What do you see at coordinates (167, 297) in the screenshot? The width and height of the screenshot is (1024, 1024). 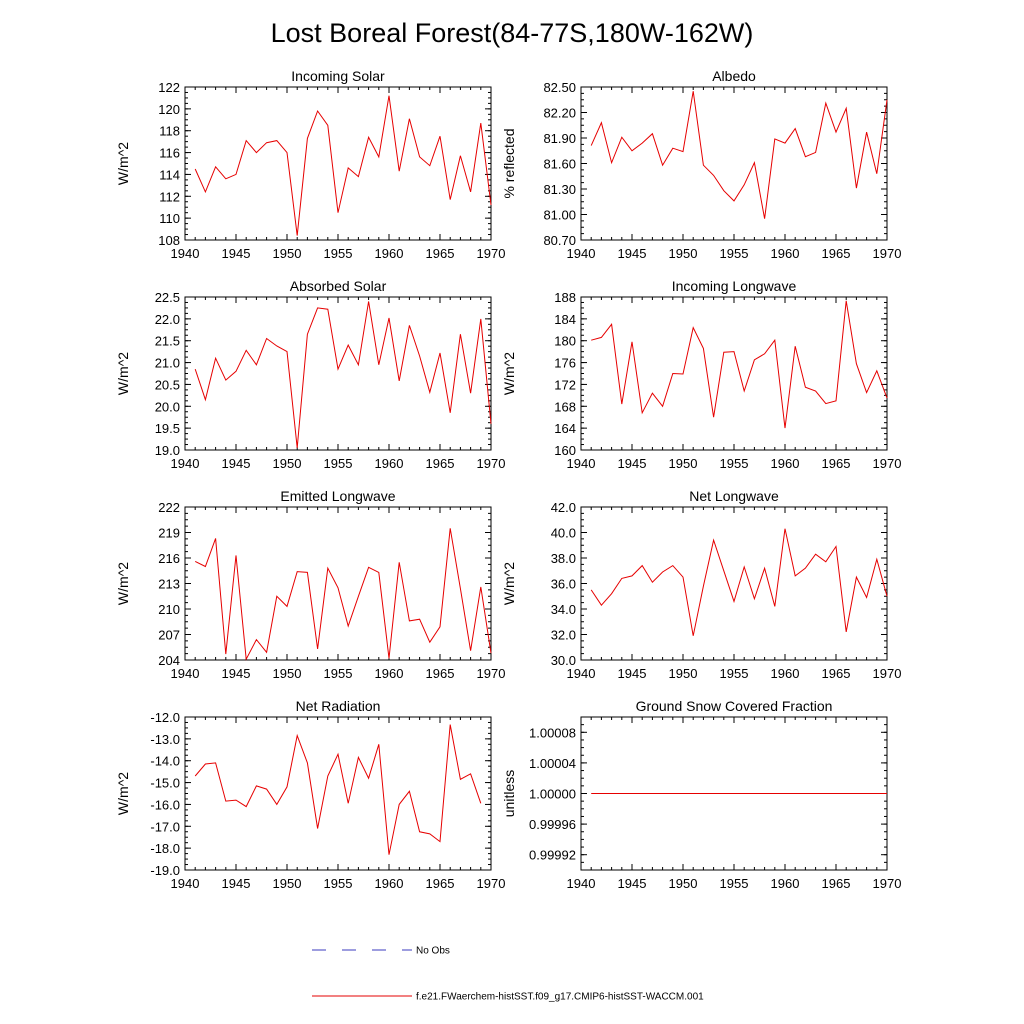 I see `y-tick-label: 22.5` at bounding box center [167, 297].